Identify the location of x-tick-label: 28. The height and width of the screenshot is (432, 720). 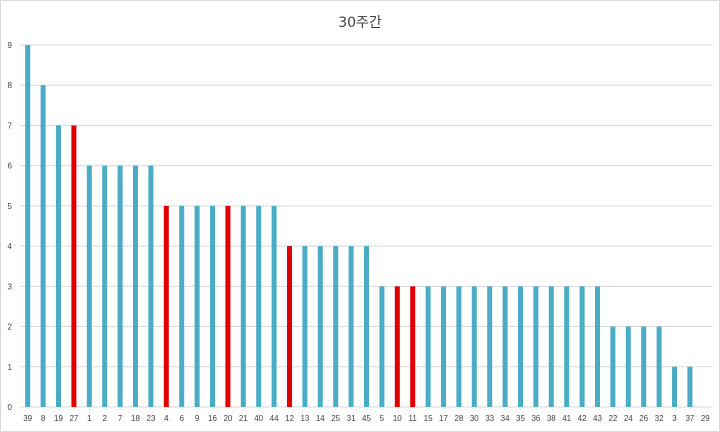
(458, 418).